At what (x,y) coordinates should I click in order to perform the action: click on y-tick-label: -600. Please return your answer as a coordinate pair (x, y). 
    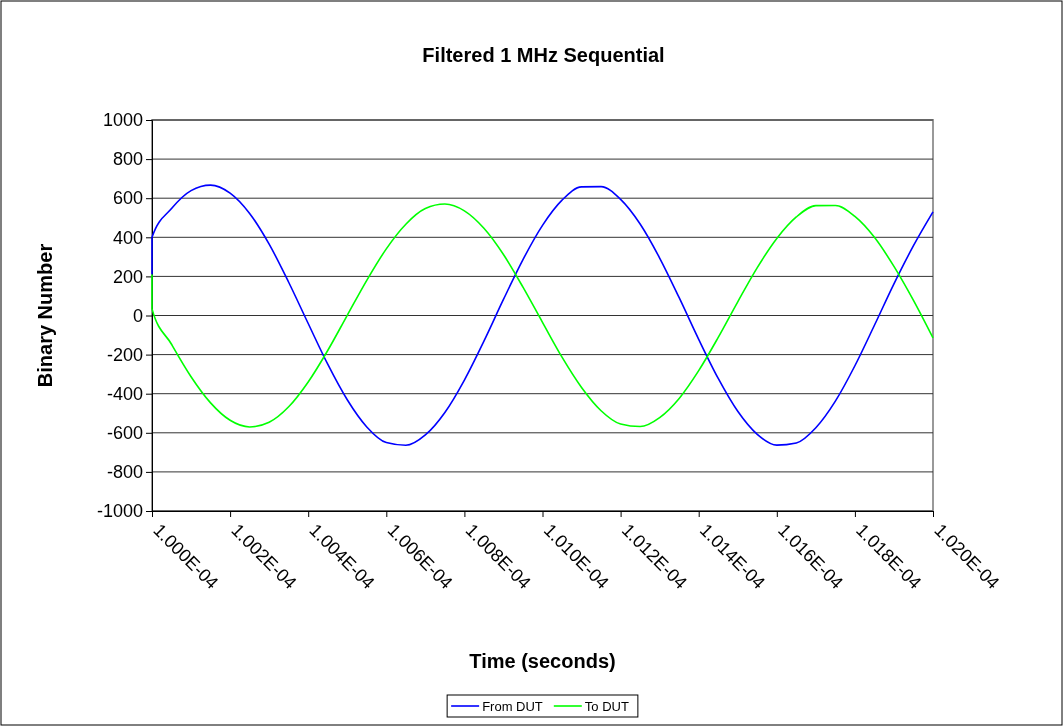
    Looking at the image, I should click on (124, 433).